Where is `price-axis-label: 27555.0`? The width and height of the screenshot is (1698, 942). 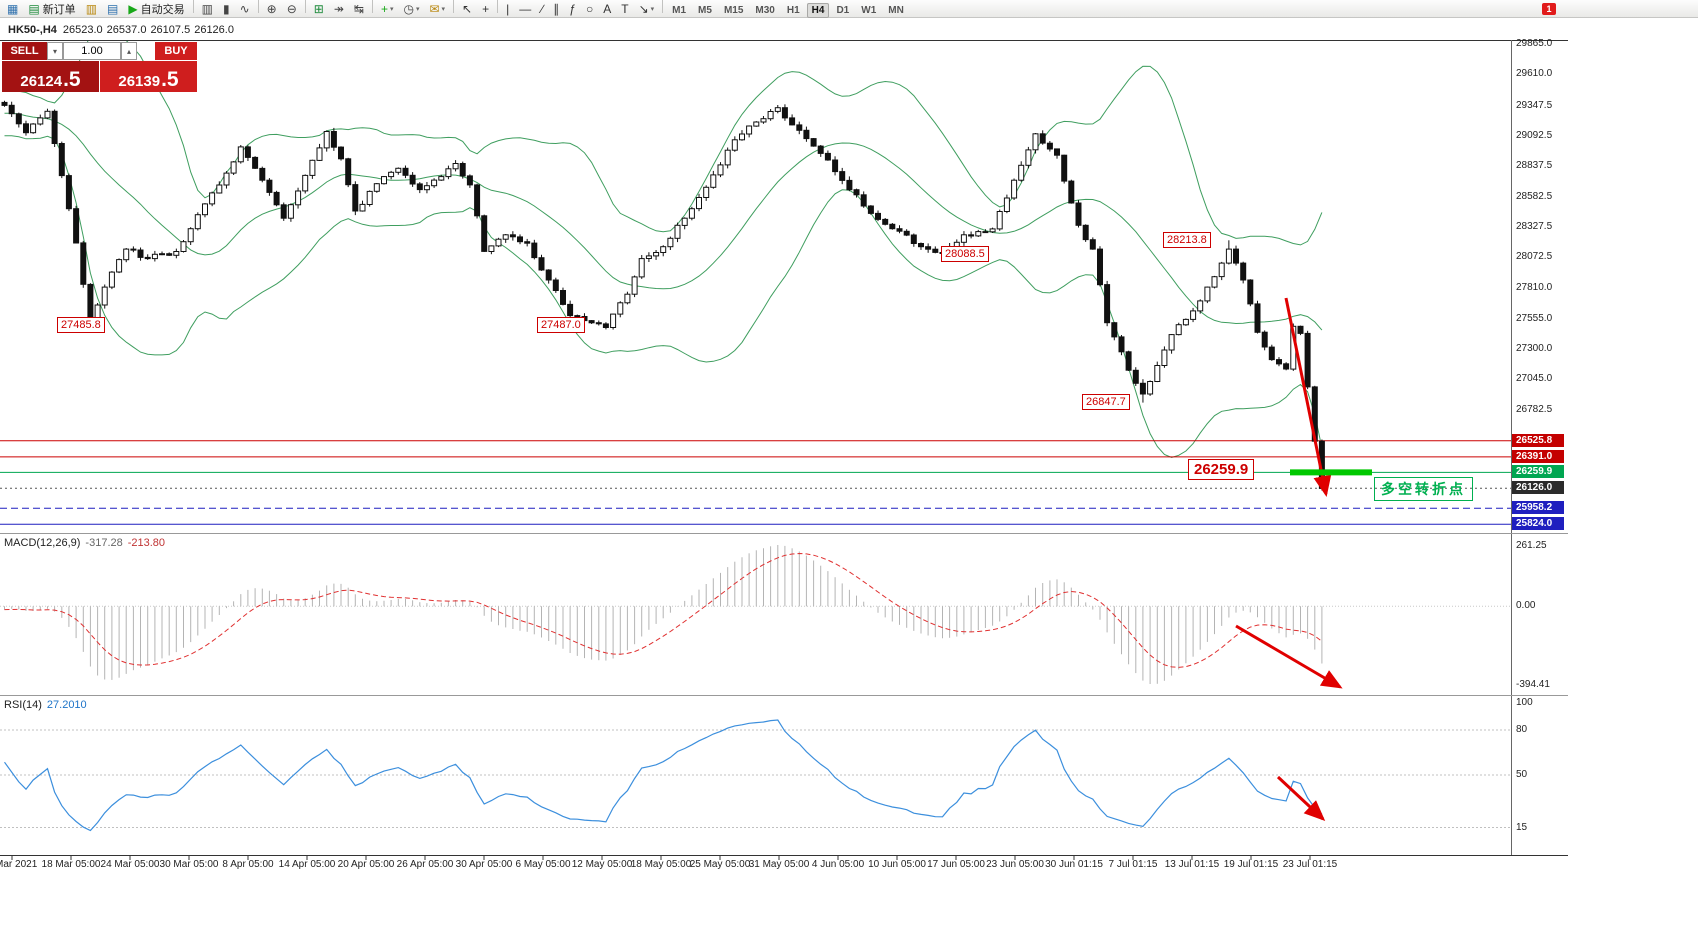 price-axis-label: 27555.0 is located at coordinates (1534, 318).